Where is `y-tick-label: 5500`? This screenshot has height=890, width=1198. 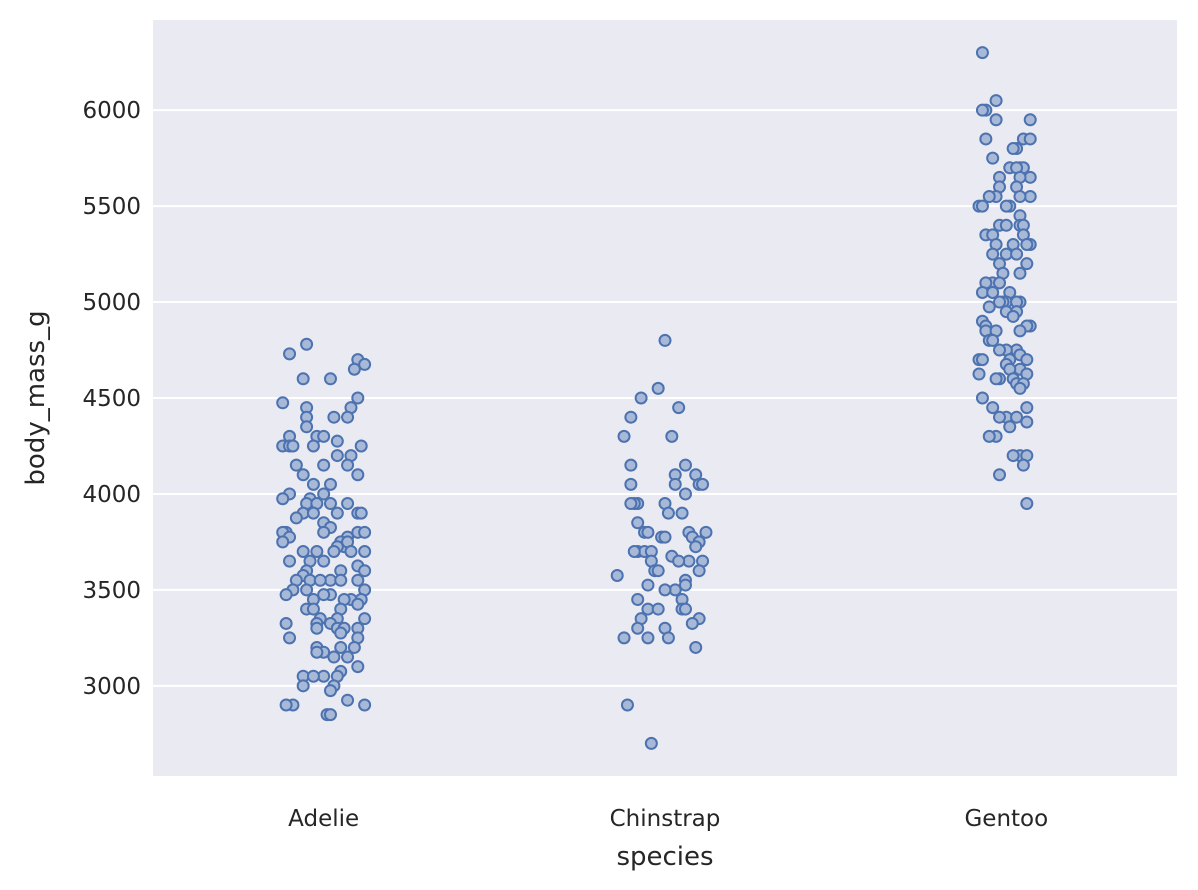
y-tick-label: 5500 is located at coordinates (111, 207).